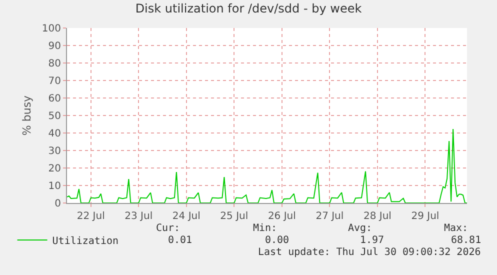 This screenshot has width=497, height=275. What do you see at coordinates (54, 99) in the screenshot?
I see `y-tick-label: 60` at bounding box center [54, 99].